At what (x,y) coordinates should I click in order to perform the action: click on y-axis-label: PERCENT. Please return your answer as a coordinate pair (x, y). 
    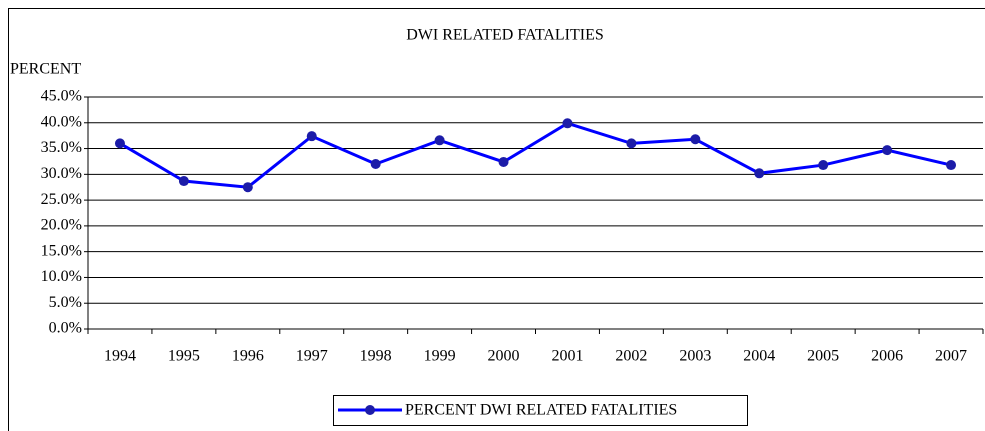
    Looking at the image, I should click on (45, 69).